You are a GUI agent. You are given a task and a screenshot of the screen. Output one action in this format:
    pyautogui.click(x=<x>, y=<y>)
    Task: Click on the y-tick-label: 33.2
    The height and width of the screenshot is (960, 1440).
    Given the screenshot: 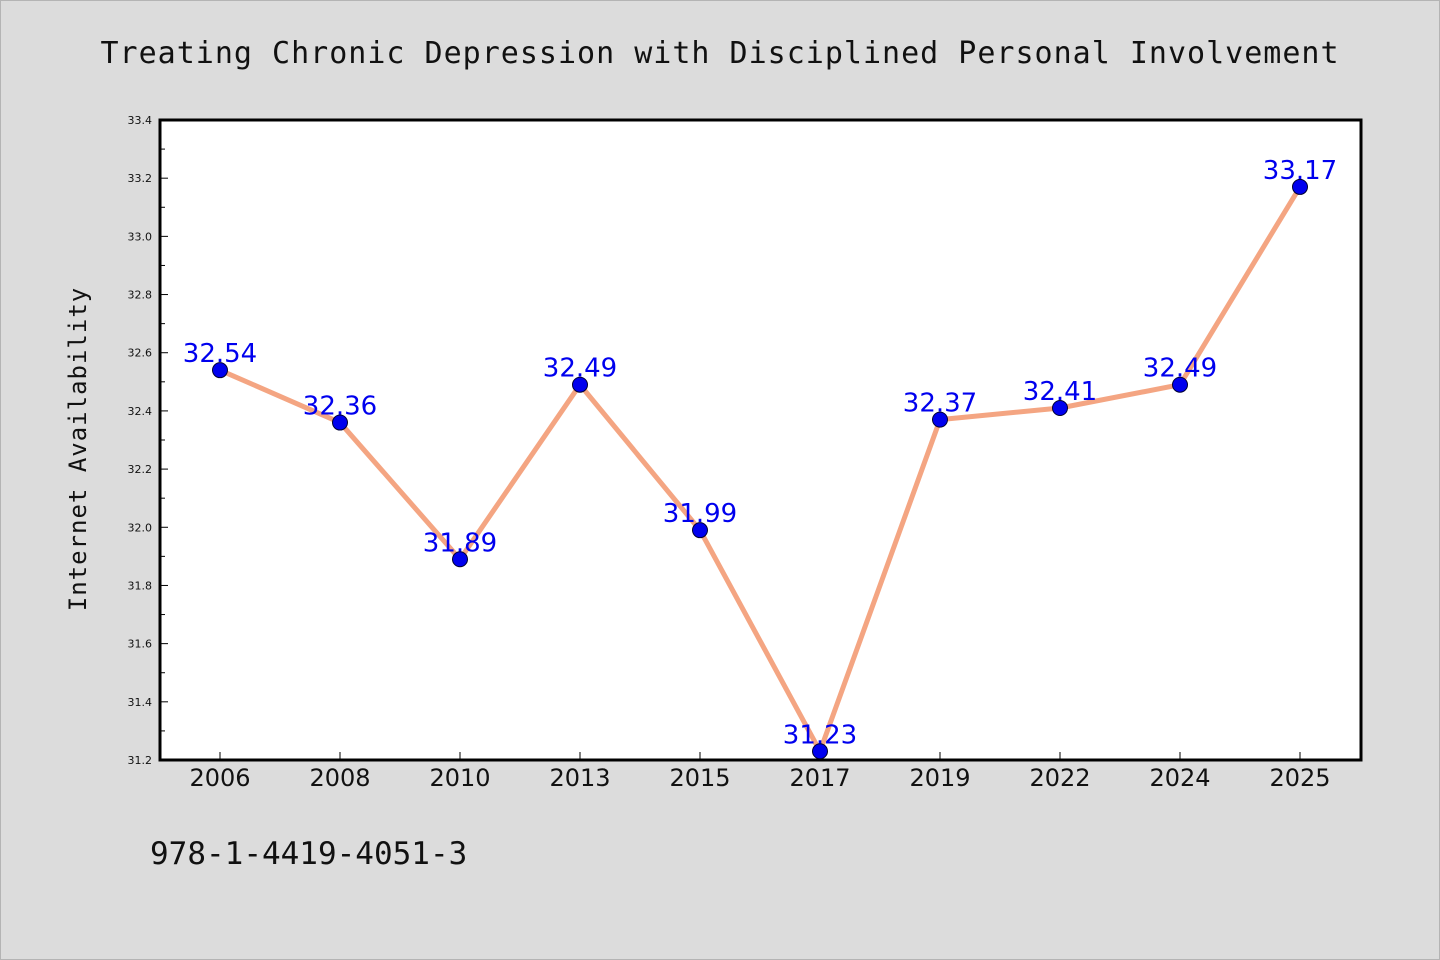 What is the action you would take?
    pyautogui.click(x=140, y=178)
    